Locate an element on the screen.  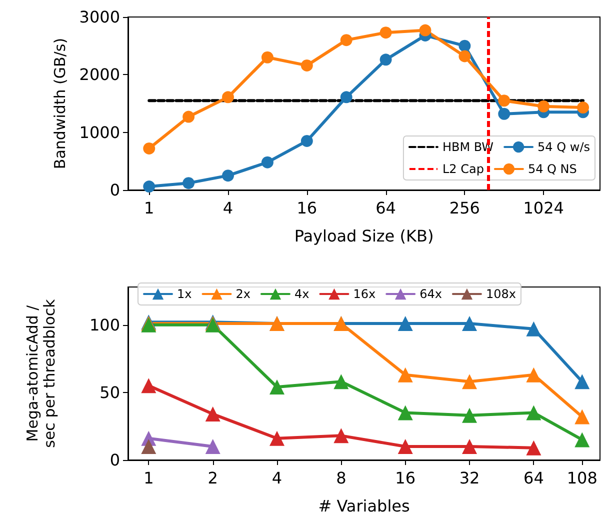
legend-label: 16x is located at coordinates (364, 294).